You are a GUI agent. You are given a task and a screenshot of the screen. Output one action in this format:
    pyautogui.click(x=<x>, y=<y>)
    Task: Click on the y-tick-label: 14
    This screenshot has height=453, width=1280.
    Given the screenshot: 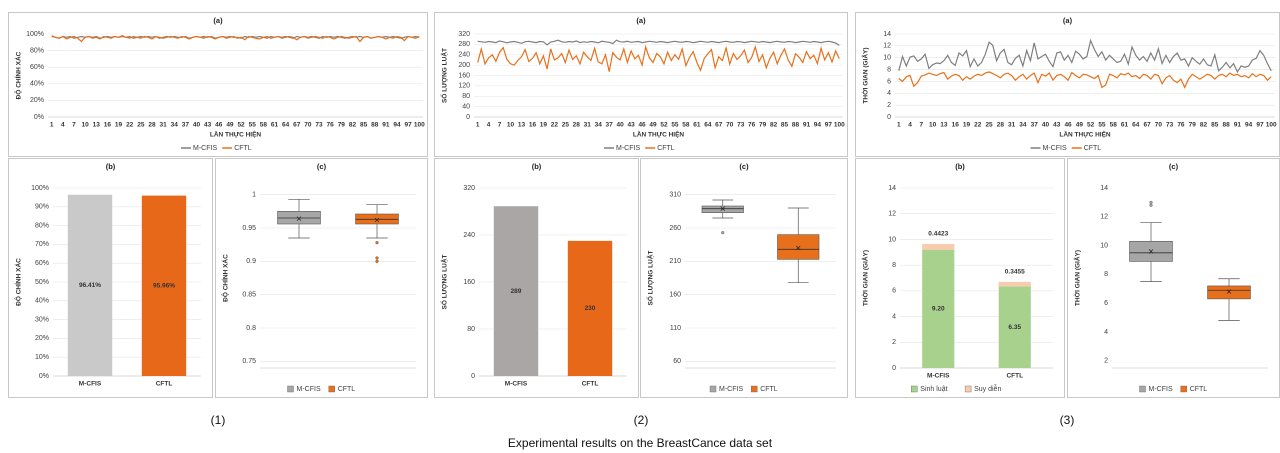 What is the action you would take?
    pyautogui.click(x=892, y=188)
    